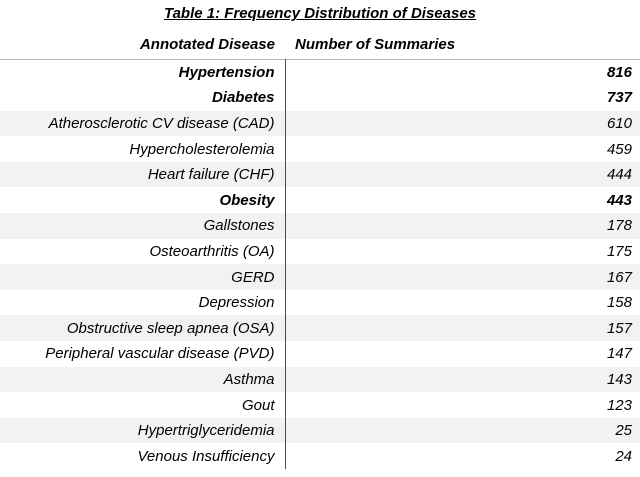 The height and width of the screenshot is (477, 640). I want to click on summary-count: 147, so click(619, 354).